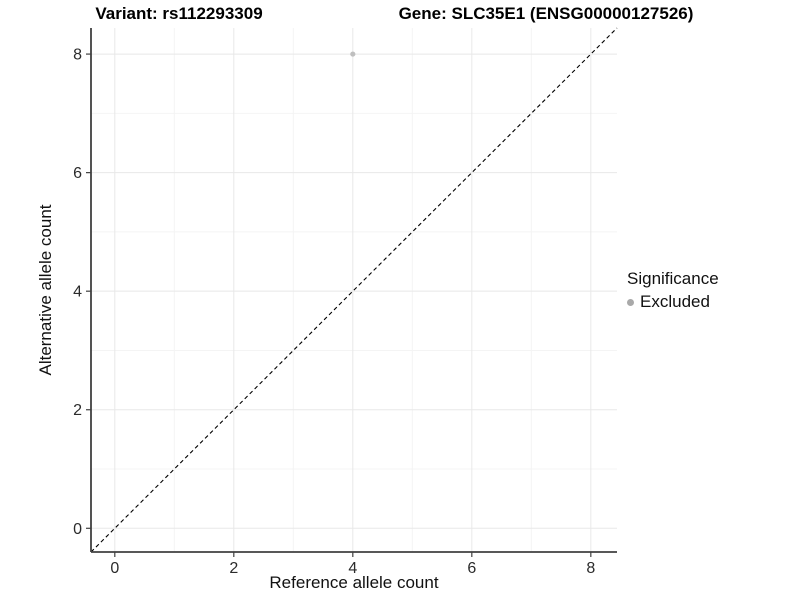 This screenshot has width=800, height=600. I want to click on legend: Significance Excluded, so click(673, 290).